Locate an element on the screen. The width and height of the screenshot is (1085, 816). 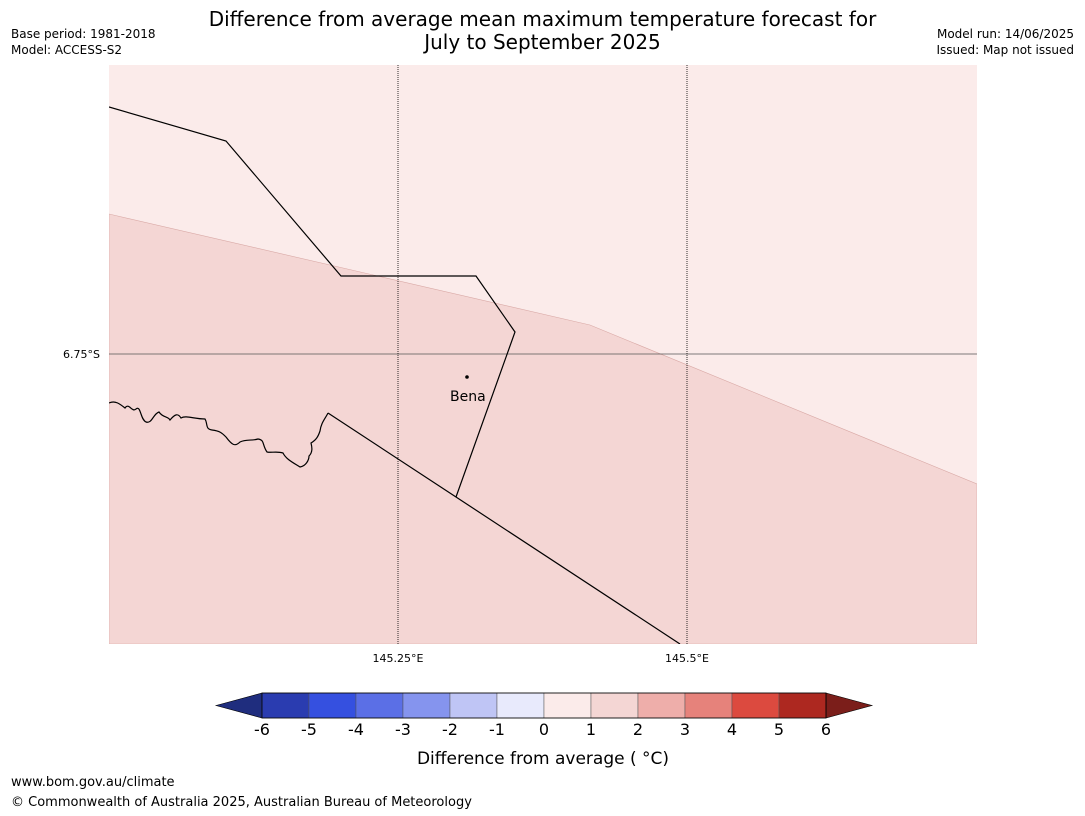
place-label-bena: Bena is located at coordinates (468, 397).